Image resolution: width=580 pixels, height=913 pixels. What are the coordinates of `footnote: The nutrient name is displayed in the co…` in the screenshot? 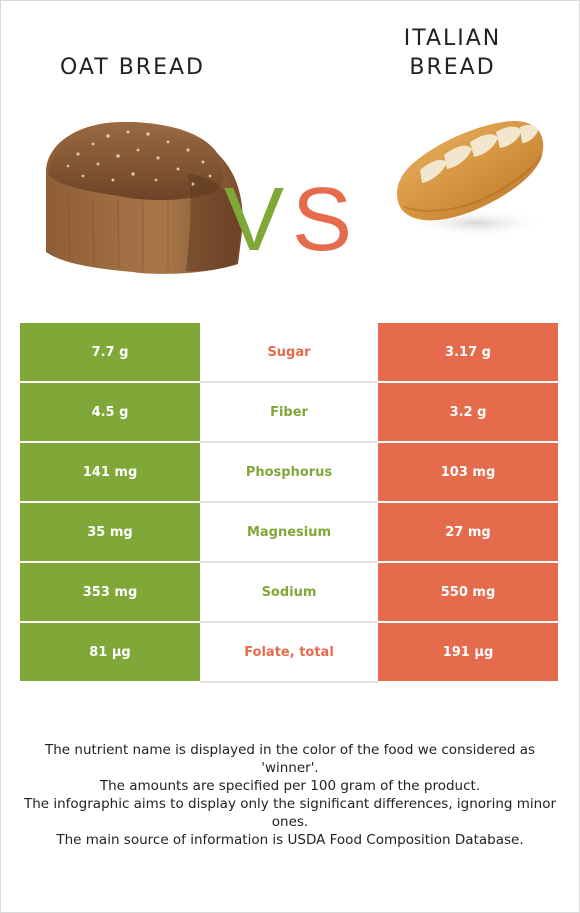 It's located at (290, 795).